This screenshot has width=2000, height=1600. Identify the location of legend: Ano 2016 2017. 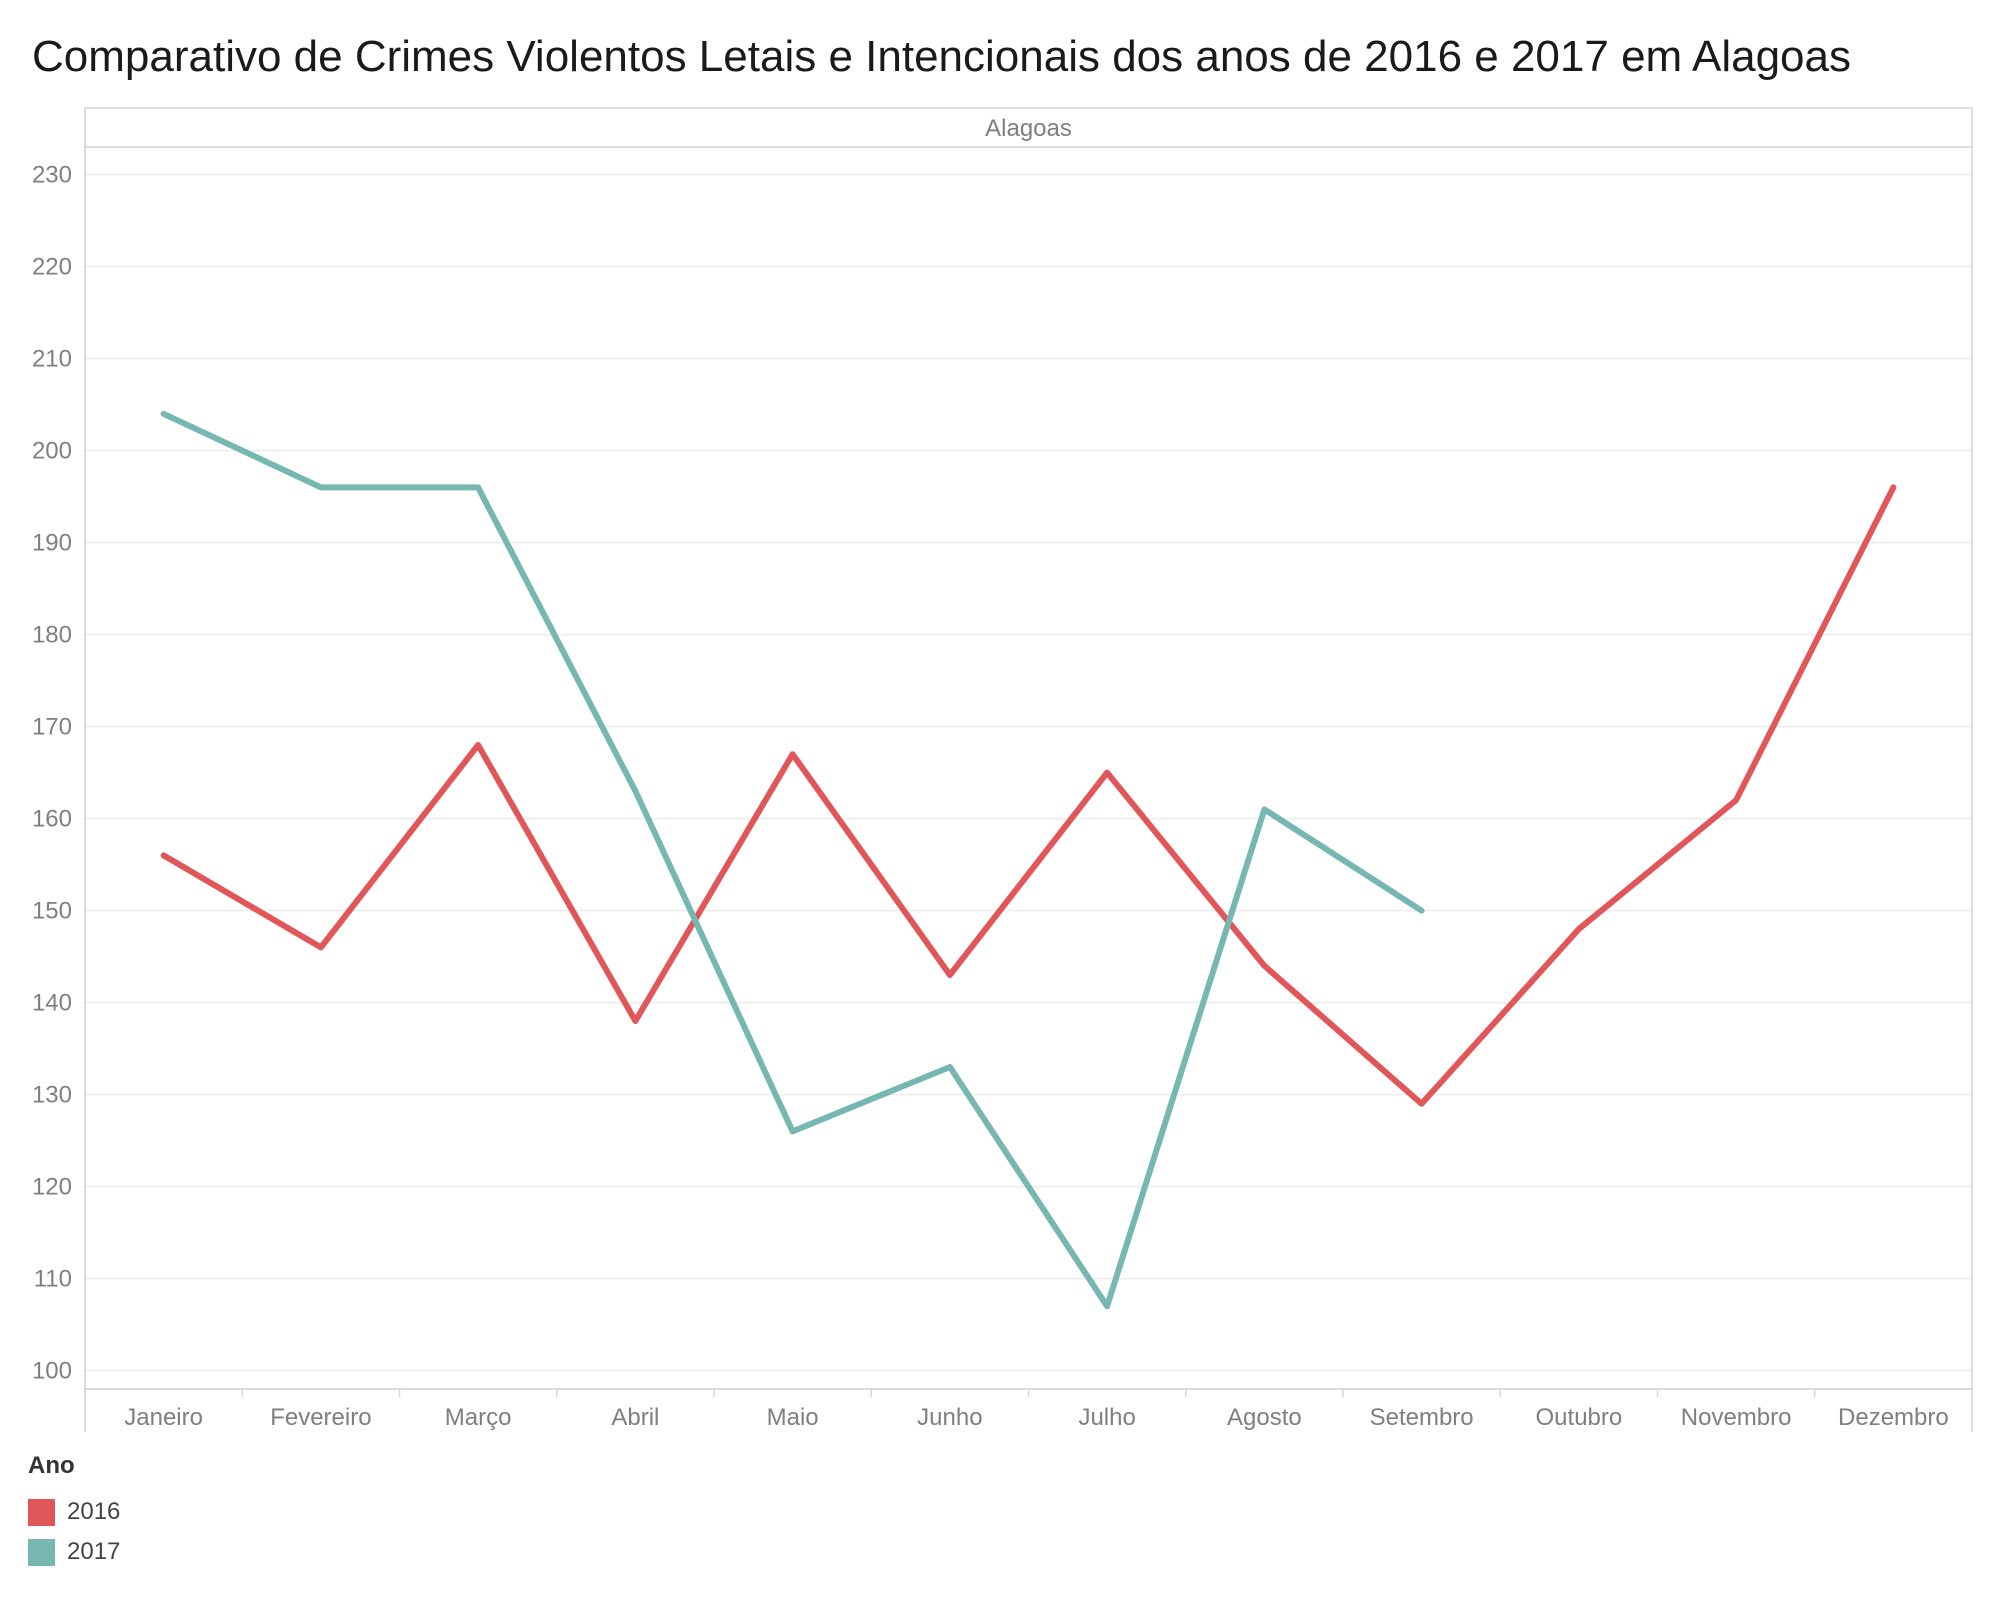
(74, 1512).